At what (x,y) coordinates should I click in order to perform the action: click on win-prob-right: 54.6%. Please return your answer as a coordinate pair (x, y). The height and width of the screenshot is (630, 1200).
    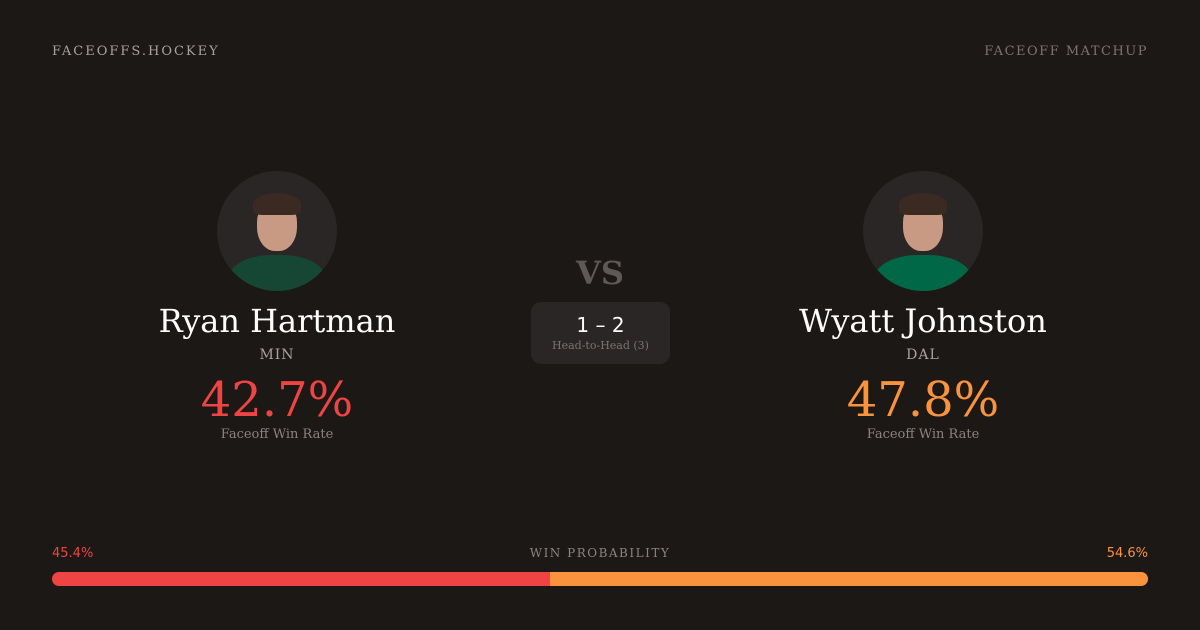
    Looking at the image, I should click on (1127, 553).